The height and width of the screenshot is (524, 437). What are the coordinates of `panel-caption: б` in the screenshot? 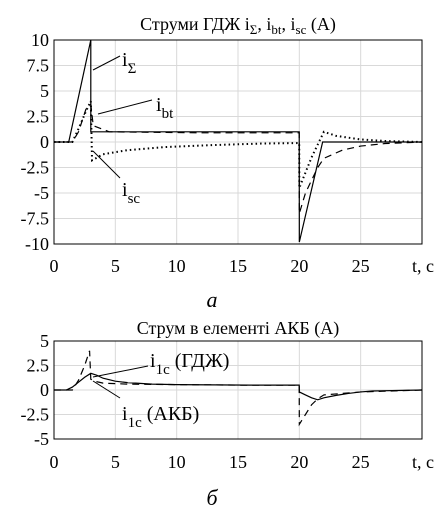 It's located at (212, 497).